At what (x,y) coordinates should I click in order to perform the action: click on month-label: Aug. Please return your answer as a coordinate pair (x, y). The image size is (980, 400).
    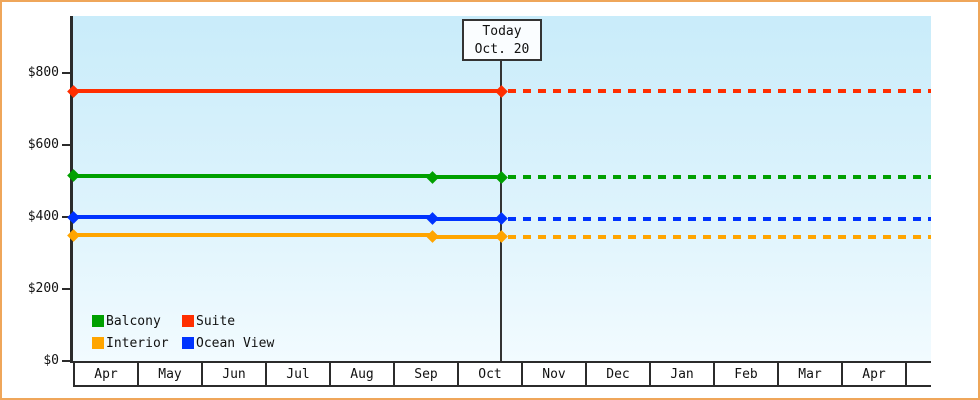
    Looking at the image, I should click on (362, 374).